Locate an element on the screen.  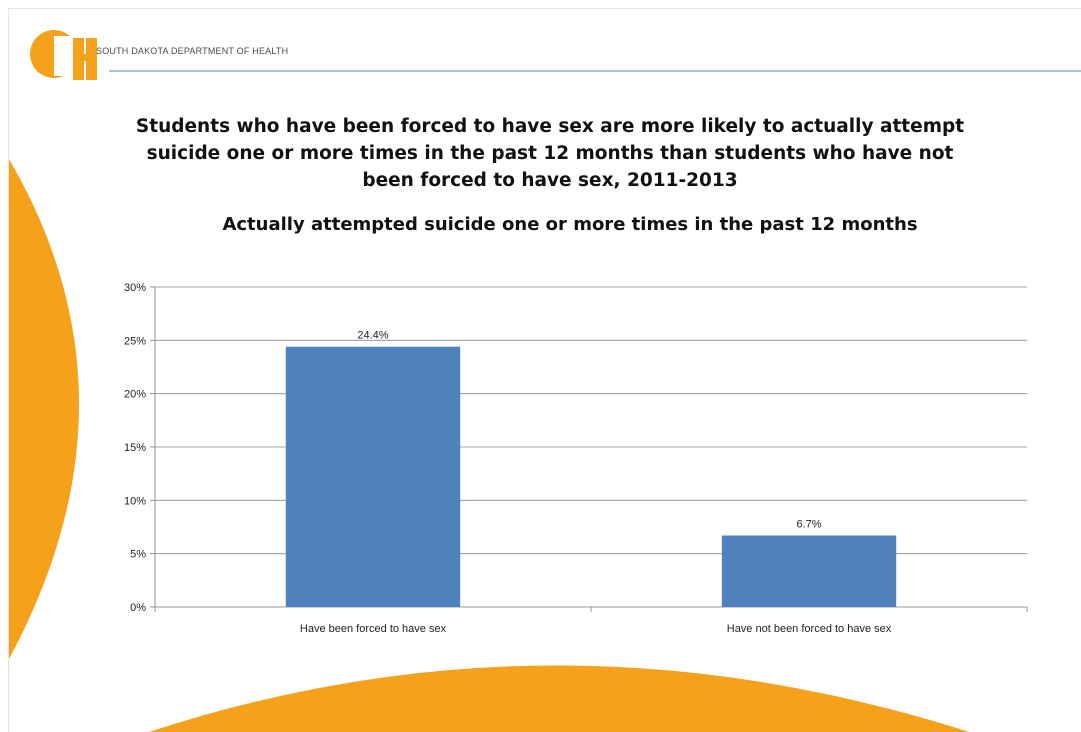
y-tick-label: 25% is located at coordinates (135, 341).